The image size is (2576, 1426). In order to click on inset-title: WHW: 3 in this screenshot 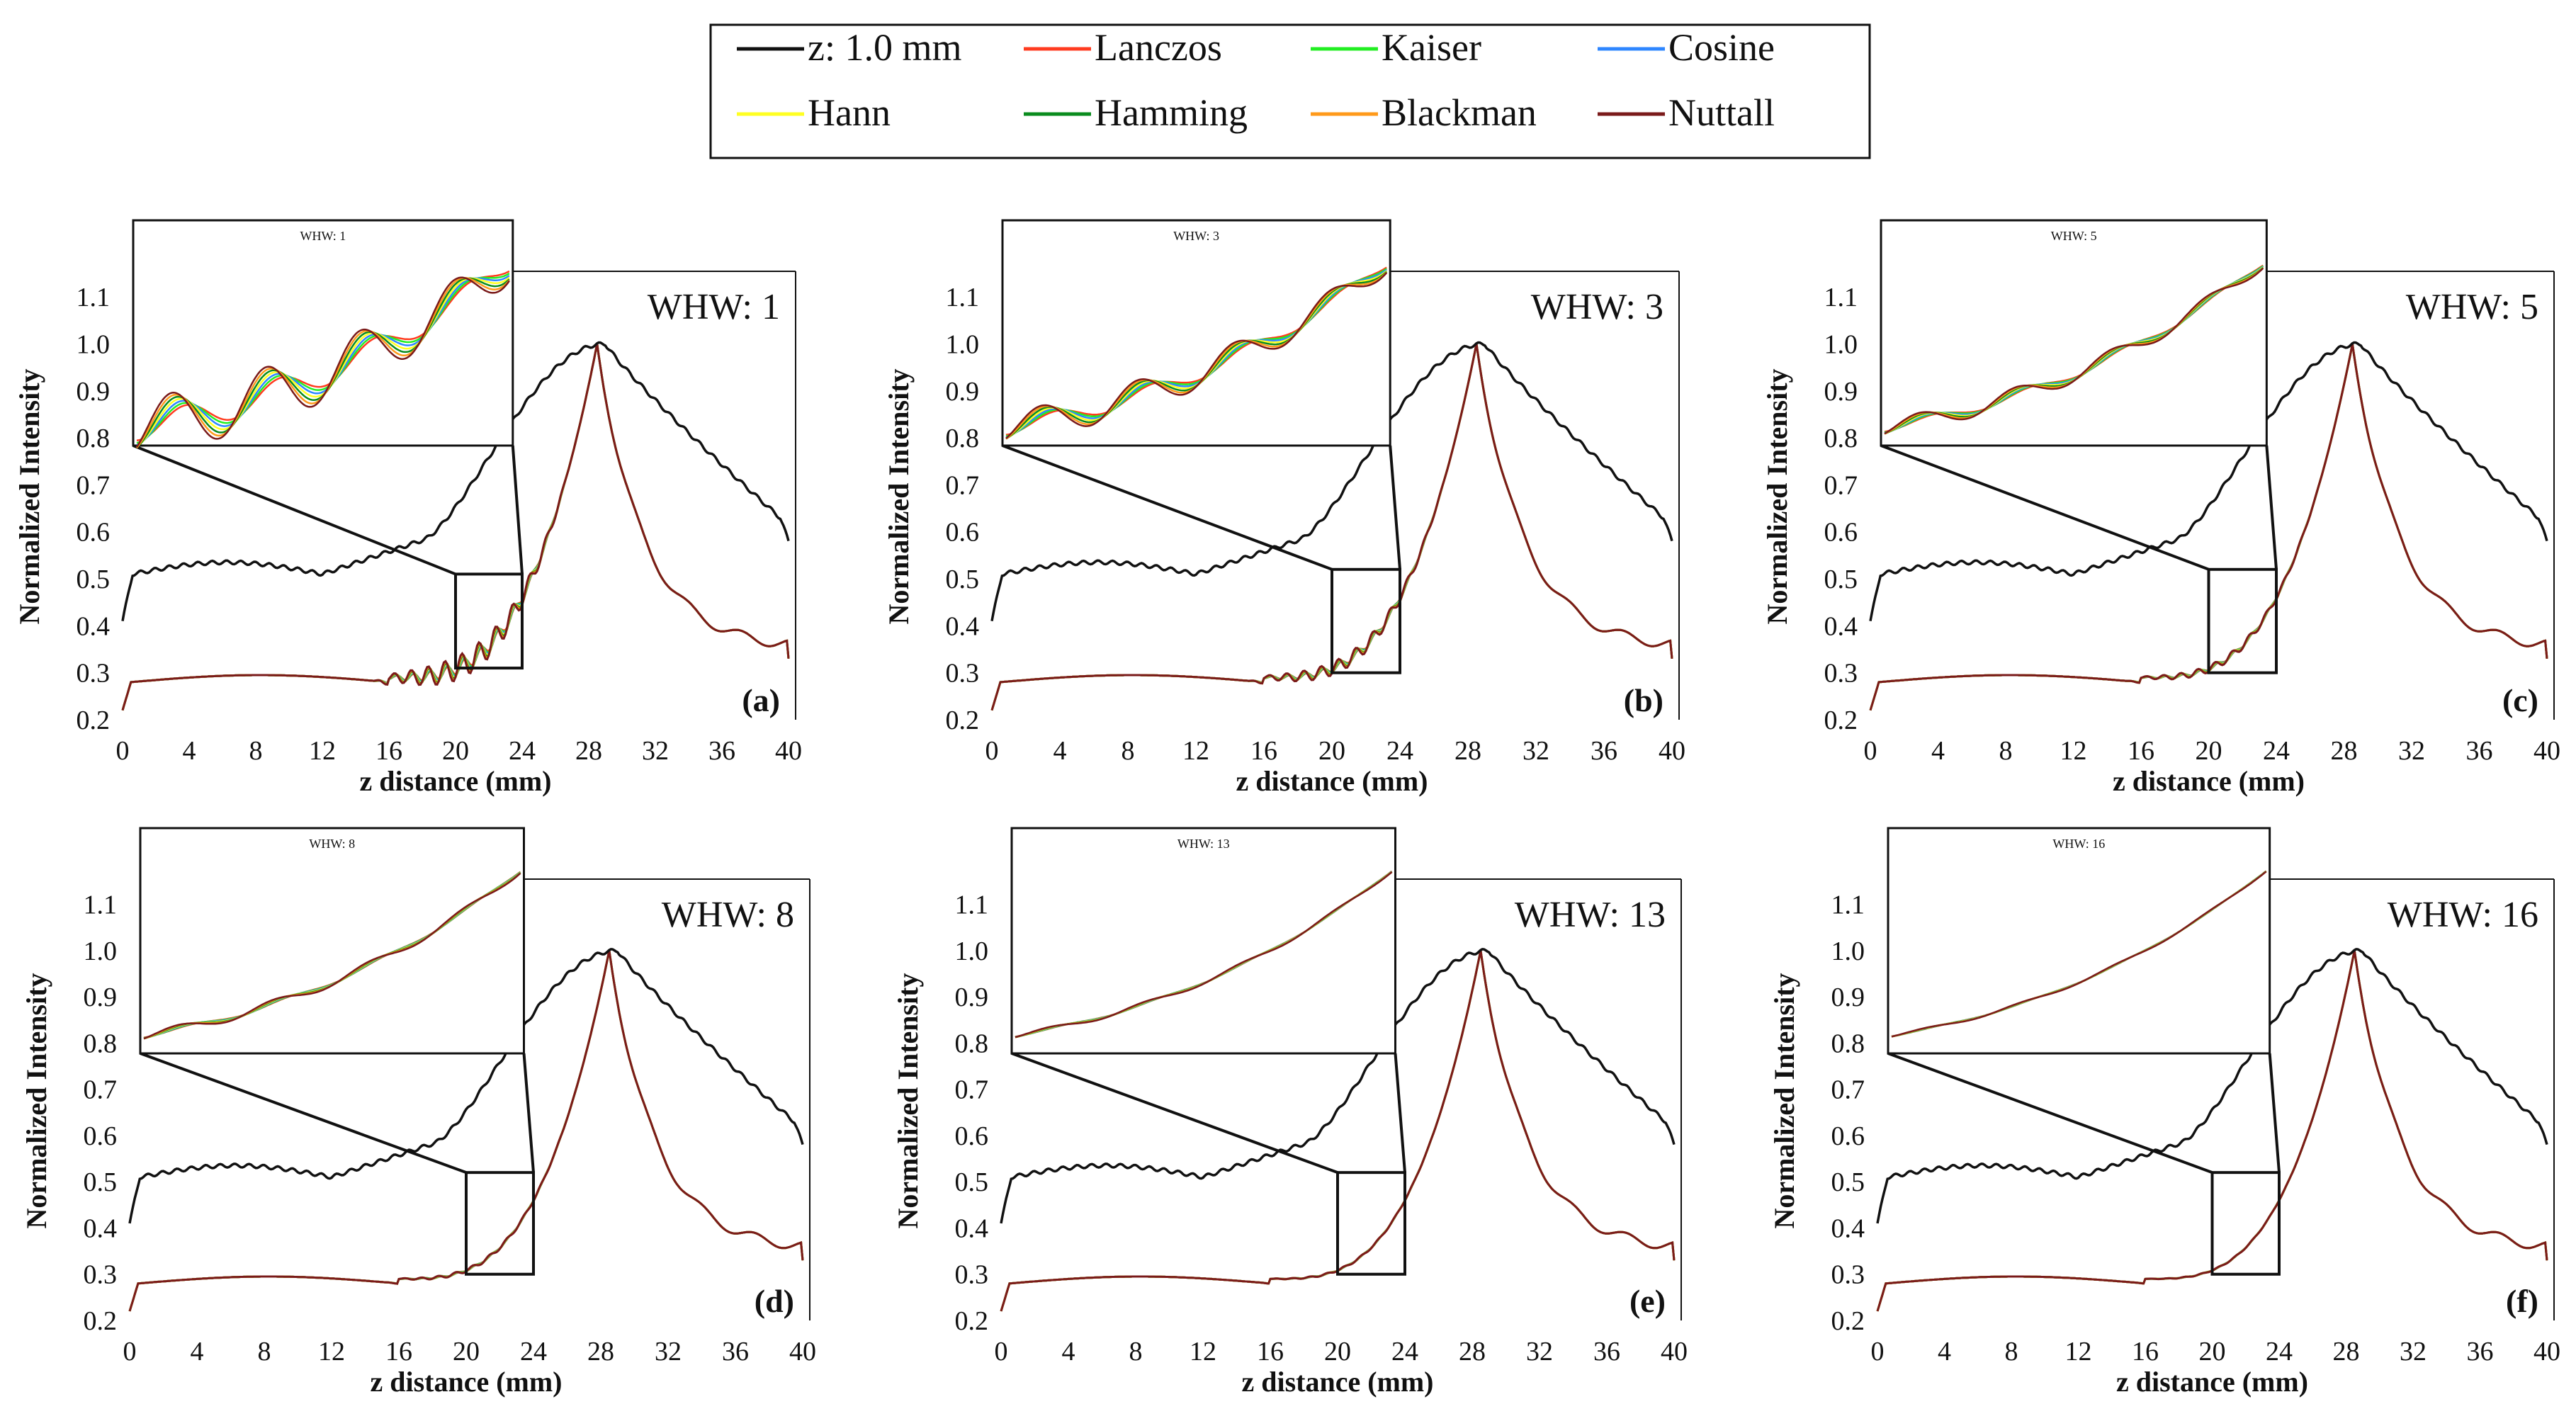, I will do `click(1196, 236)`.